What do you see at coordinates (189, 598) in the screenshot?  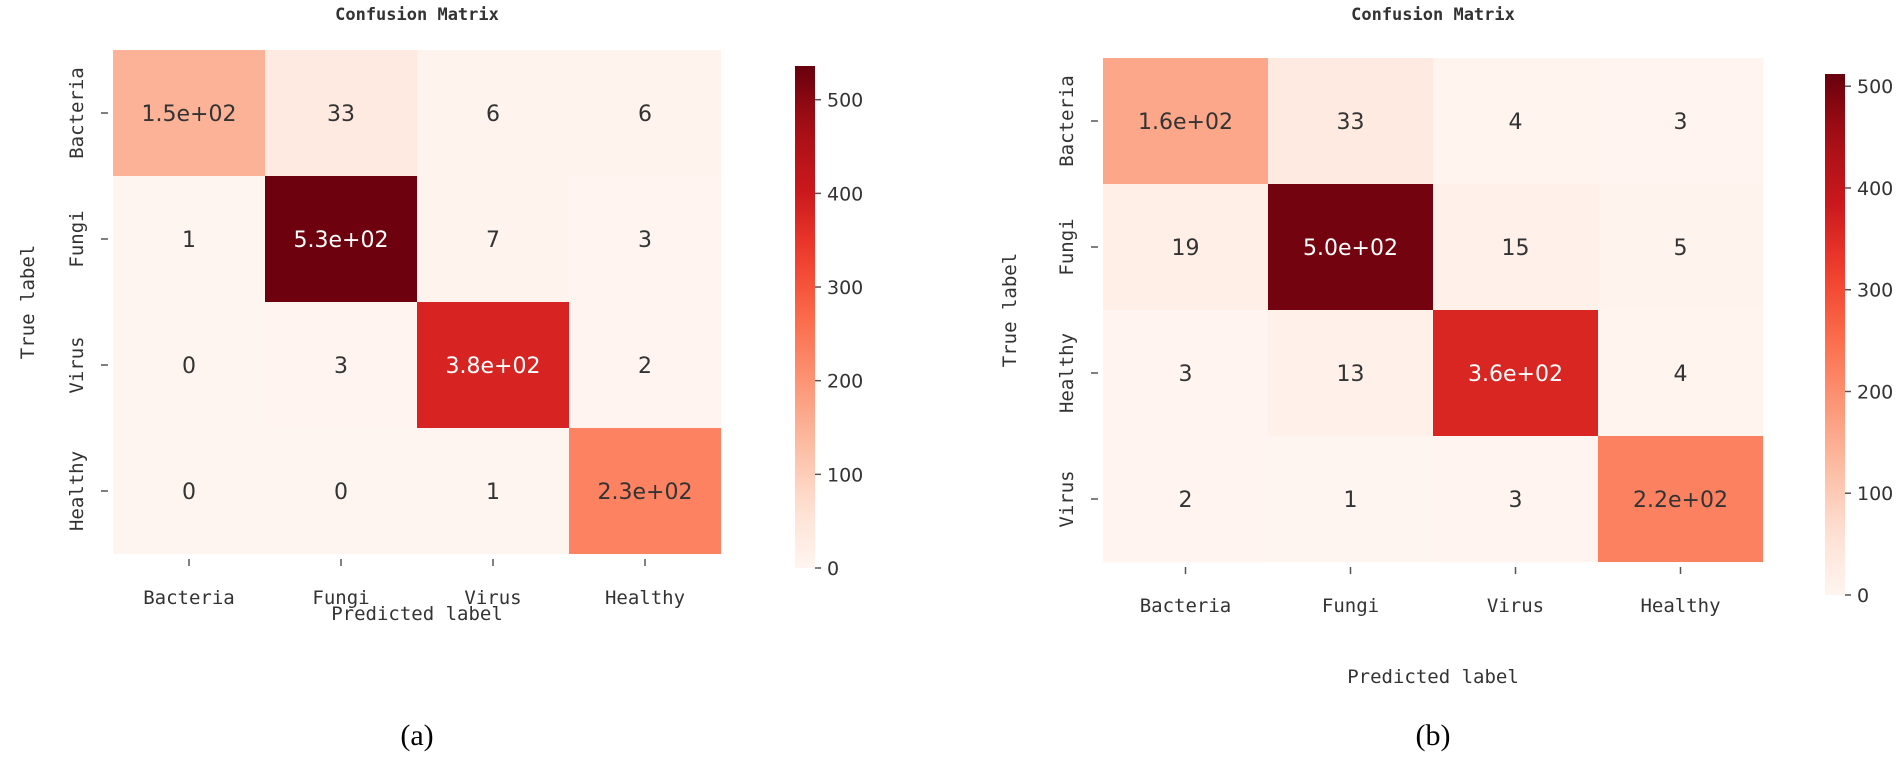 I see `x-tick-label: Bacteria` at bounding box center [189, 598].